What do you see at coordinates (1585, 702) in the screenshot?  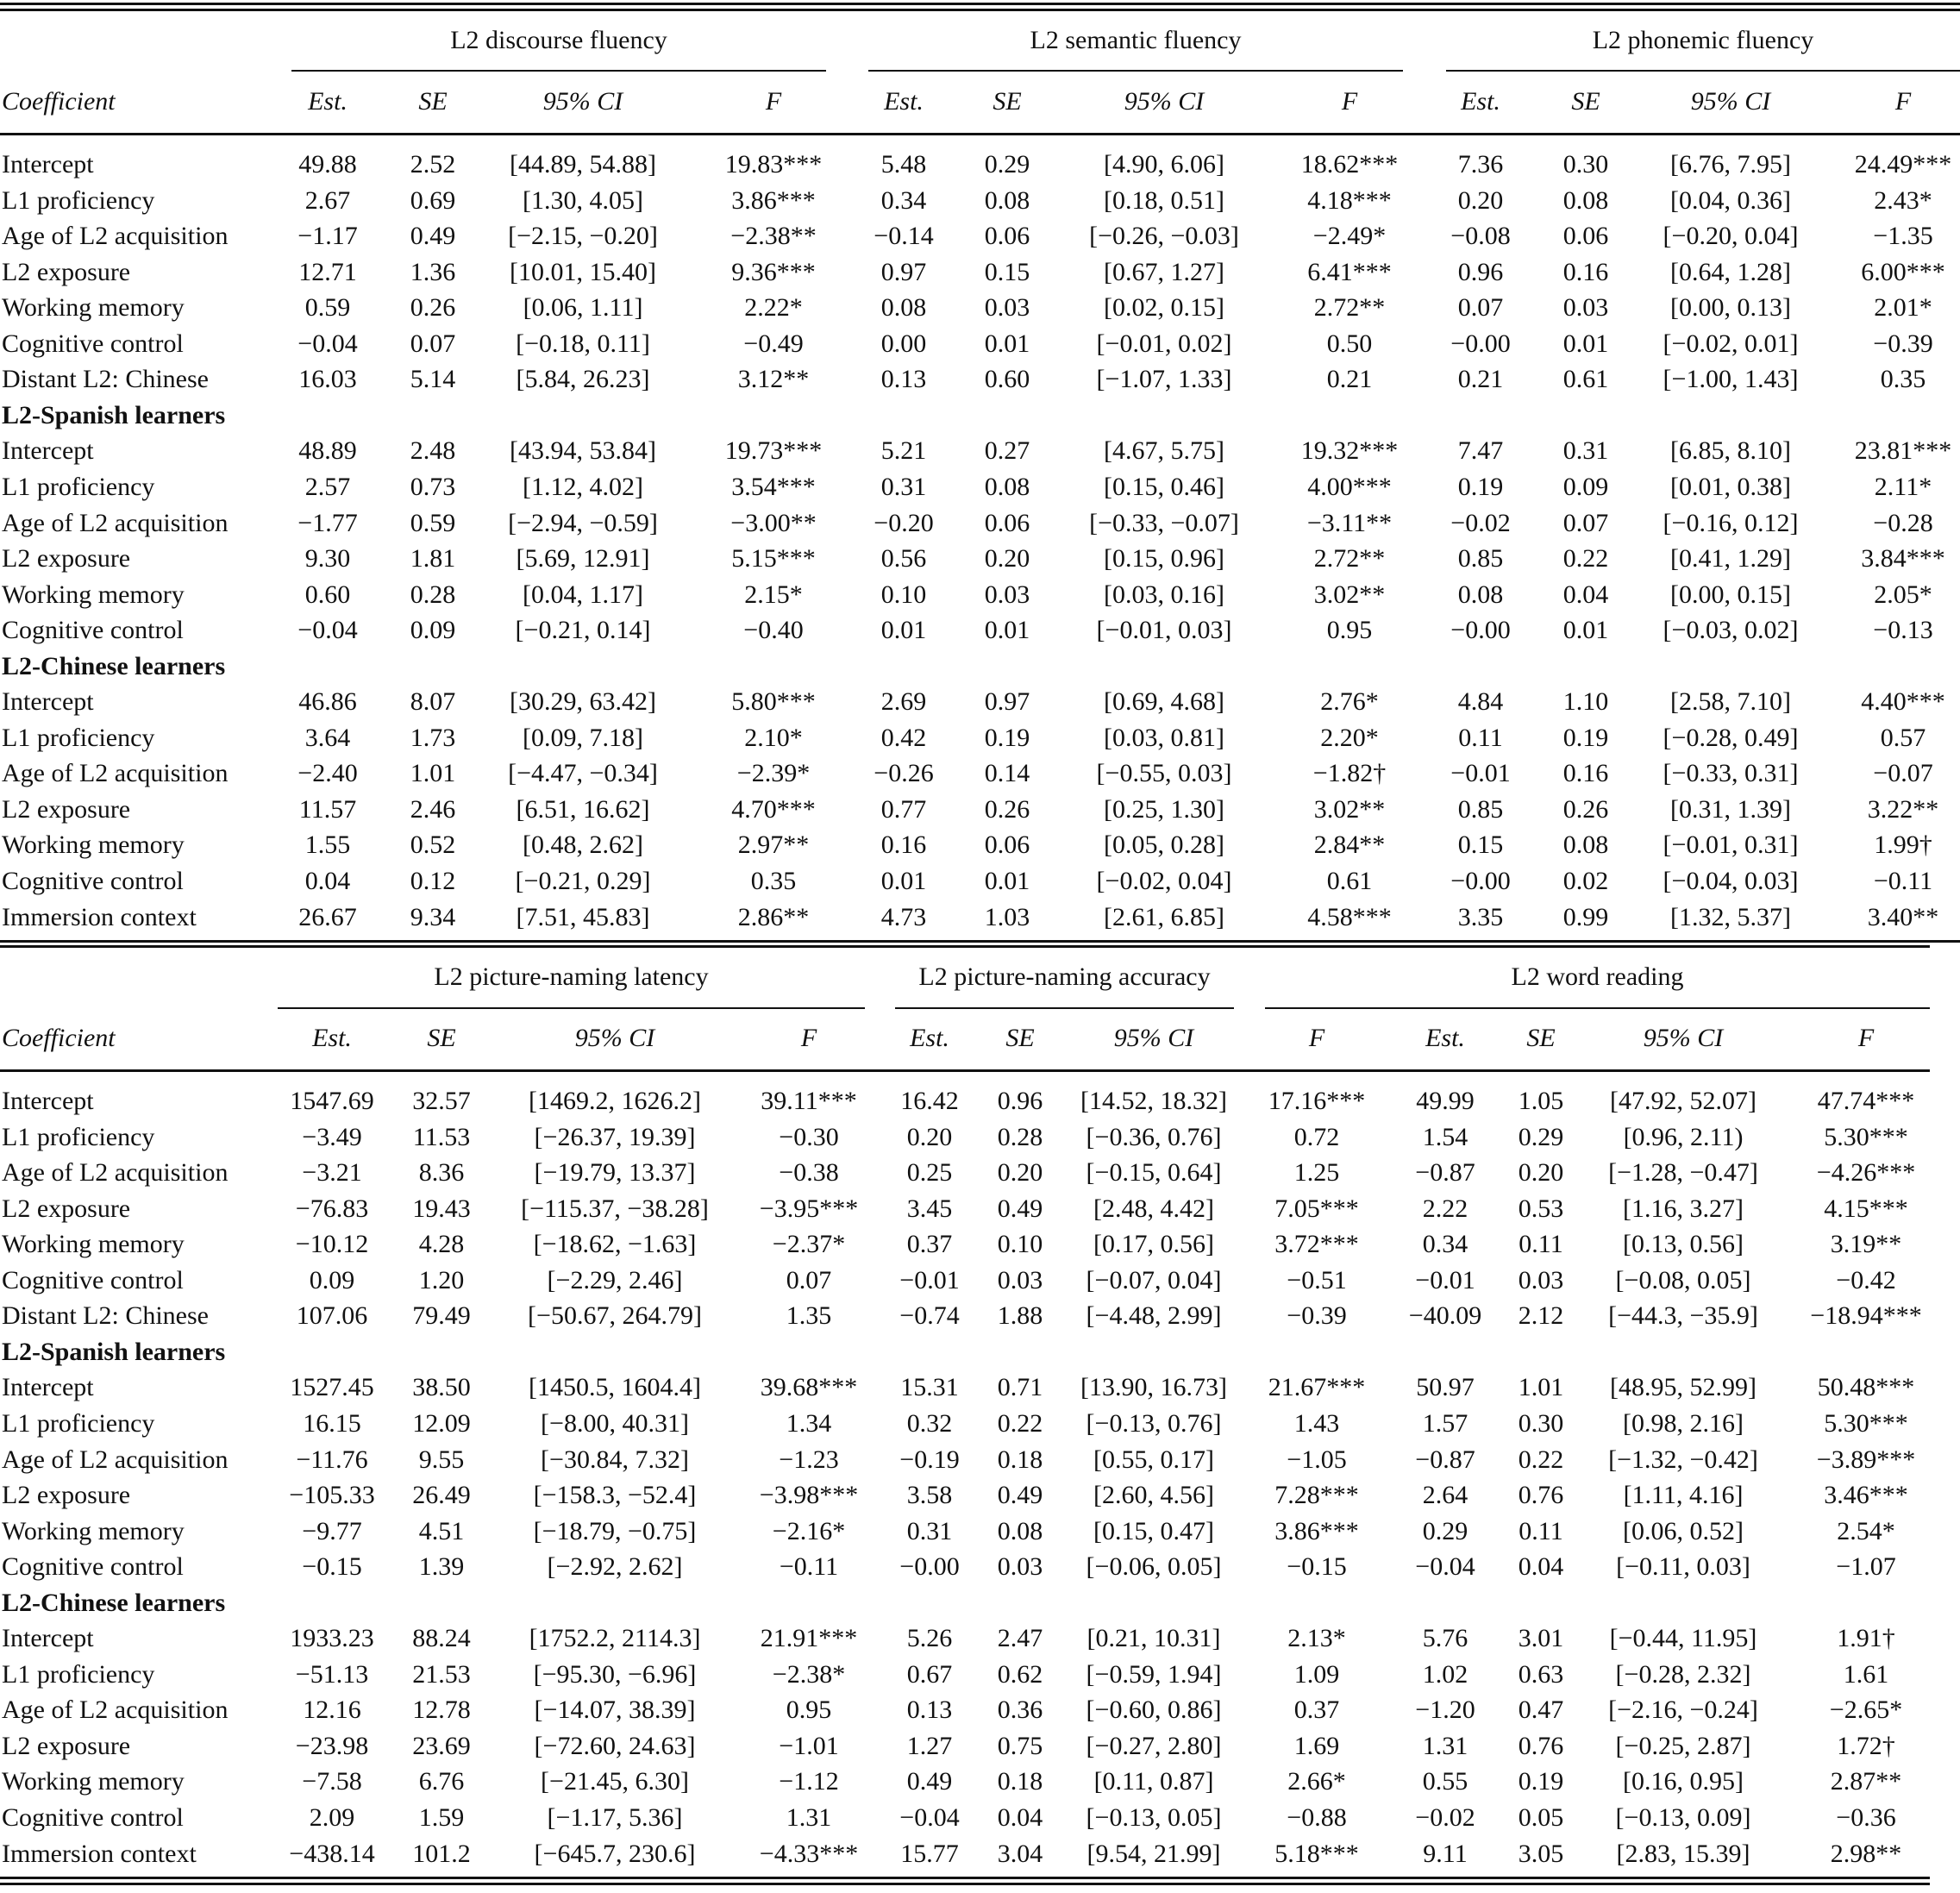 I see `cell-se: 1.10` at bounding box center [1585, 702].